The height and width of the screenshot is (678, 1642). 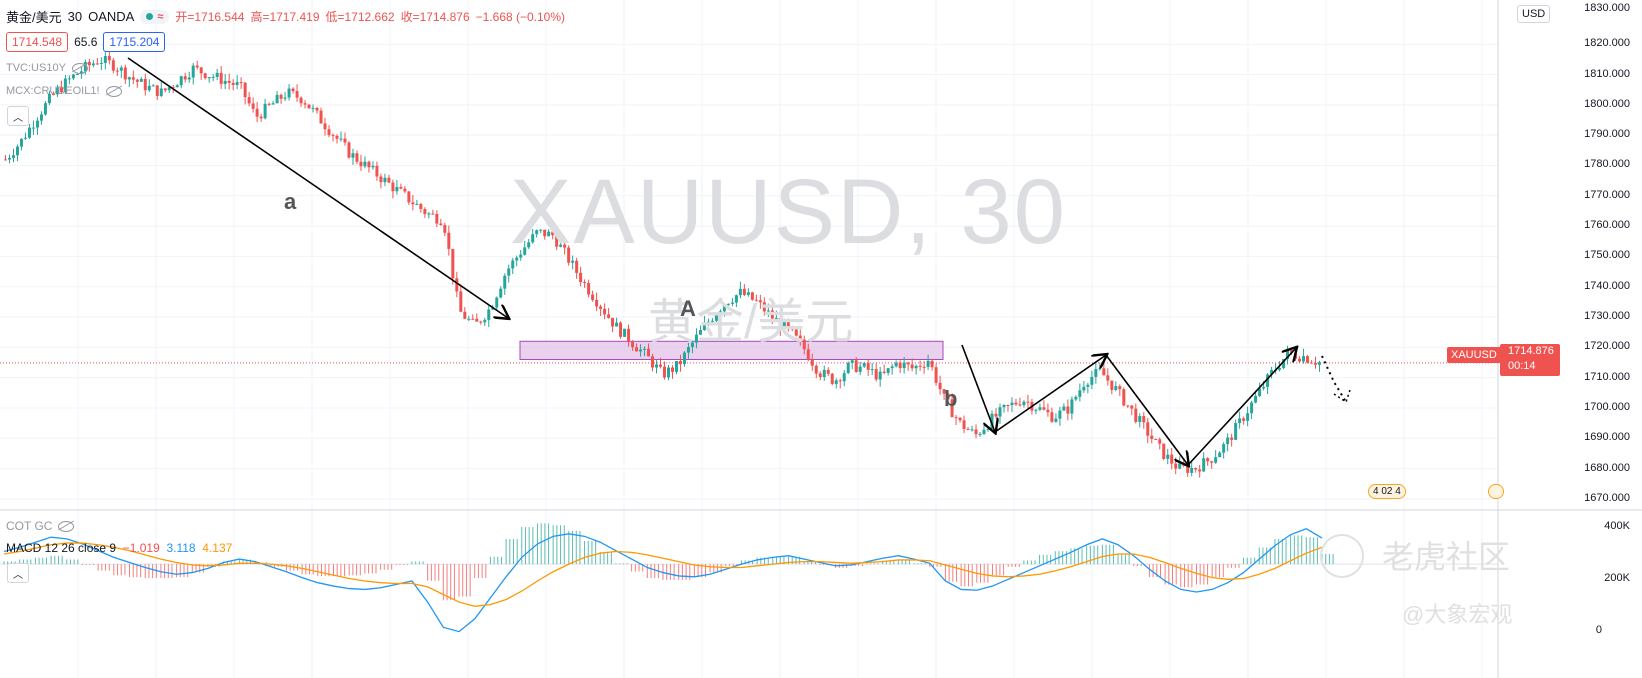 What do you see at coordinates (1496, 491) in the screenshot?
I see `event-badge-partial` at bounding box center [1496, 491].